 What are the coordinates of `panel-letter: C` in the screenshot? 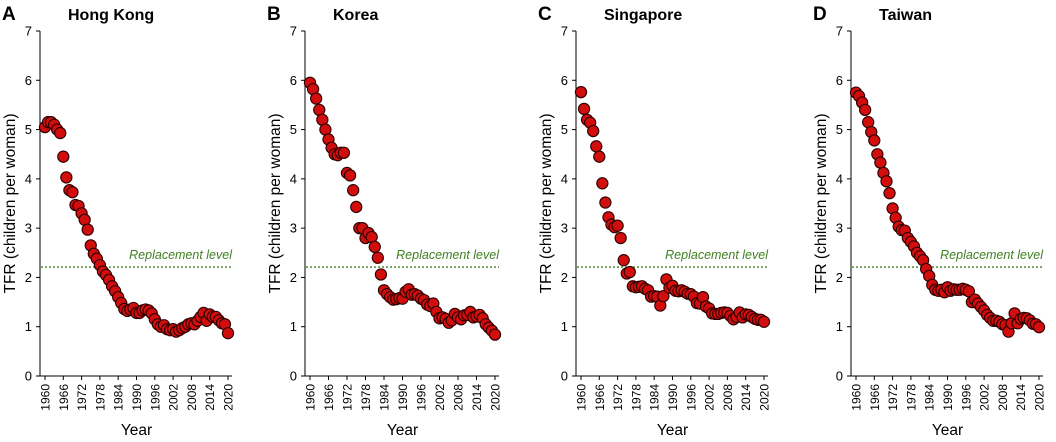 It's located at (545, 14).